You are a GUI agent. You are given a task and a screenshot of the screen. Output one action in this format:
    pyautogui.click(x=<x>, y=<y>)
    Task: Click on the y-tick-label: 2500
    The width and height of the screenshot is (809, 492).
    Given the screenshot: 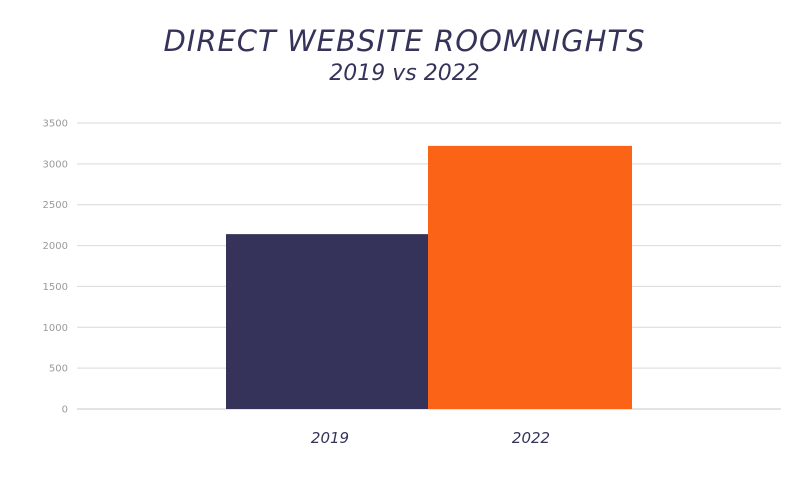 What is the action you would take?
    pyautogui.click(x=55, y=205)
    